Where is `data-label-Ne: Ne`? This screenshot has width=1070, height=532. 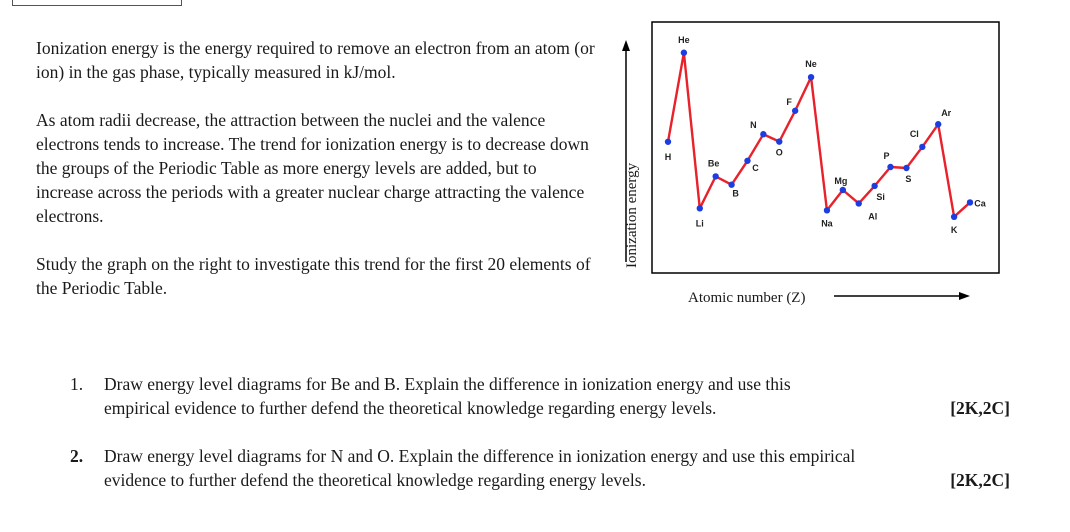 data-label-Ne: Ne is located at coordinates (811, 64).